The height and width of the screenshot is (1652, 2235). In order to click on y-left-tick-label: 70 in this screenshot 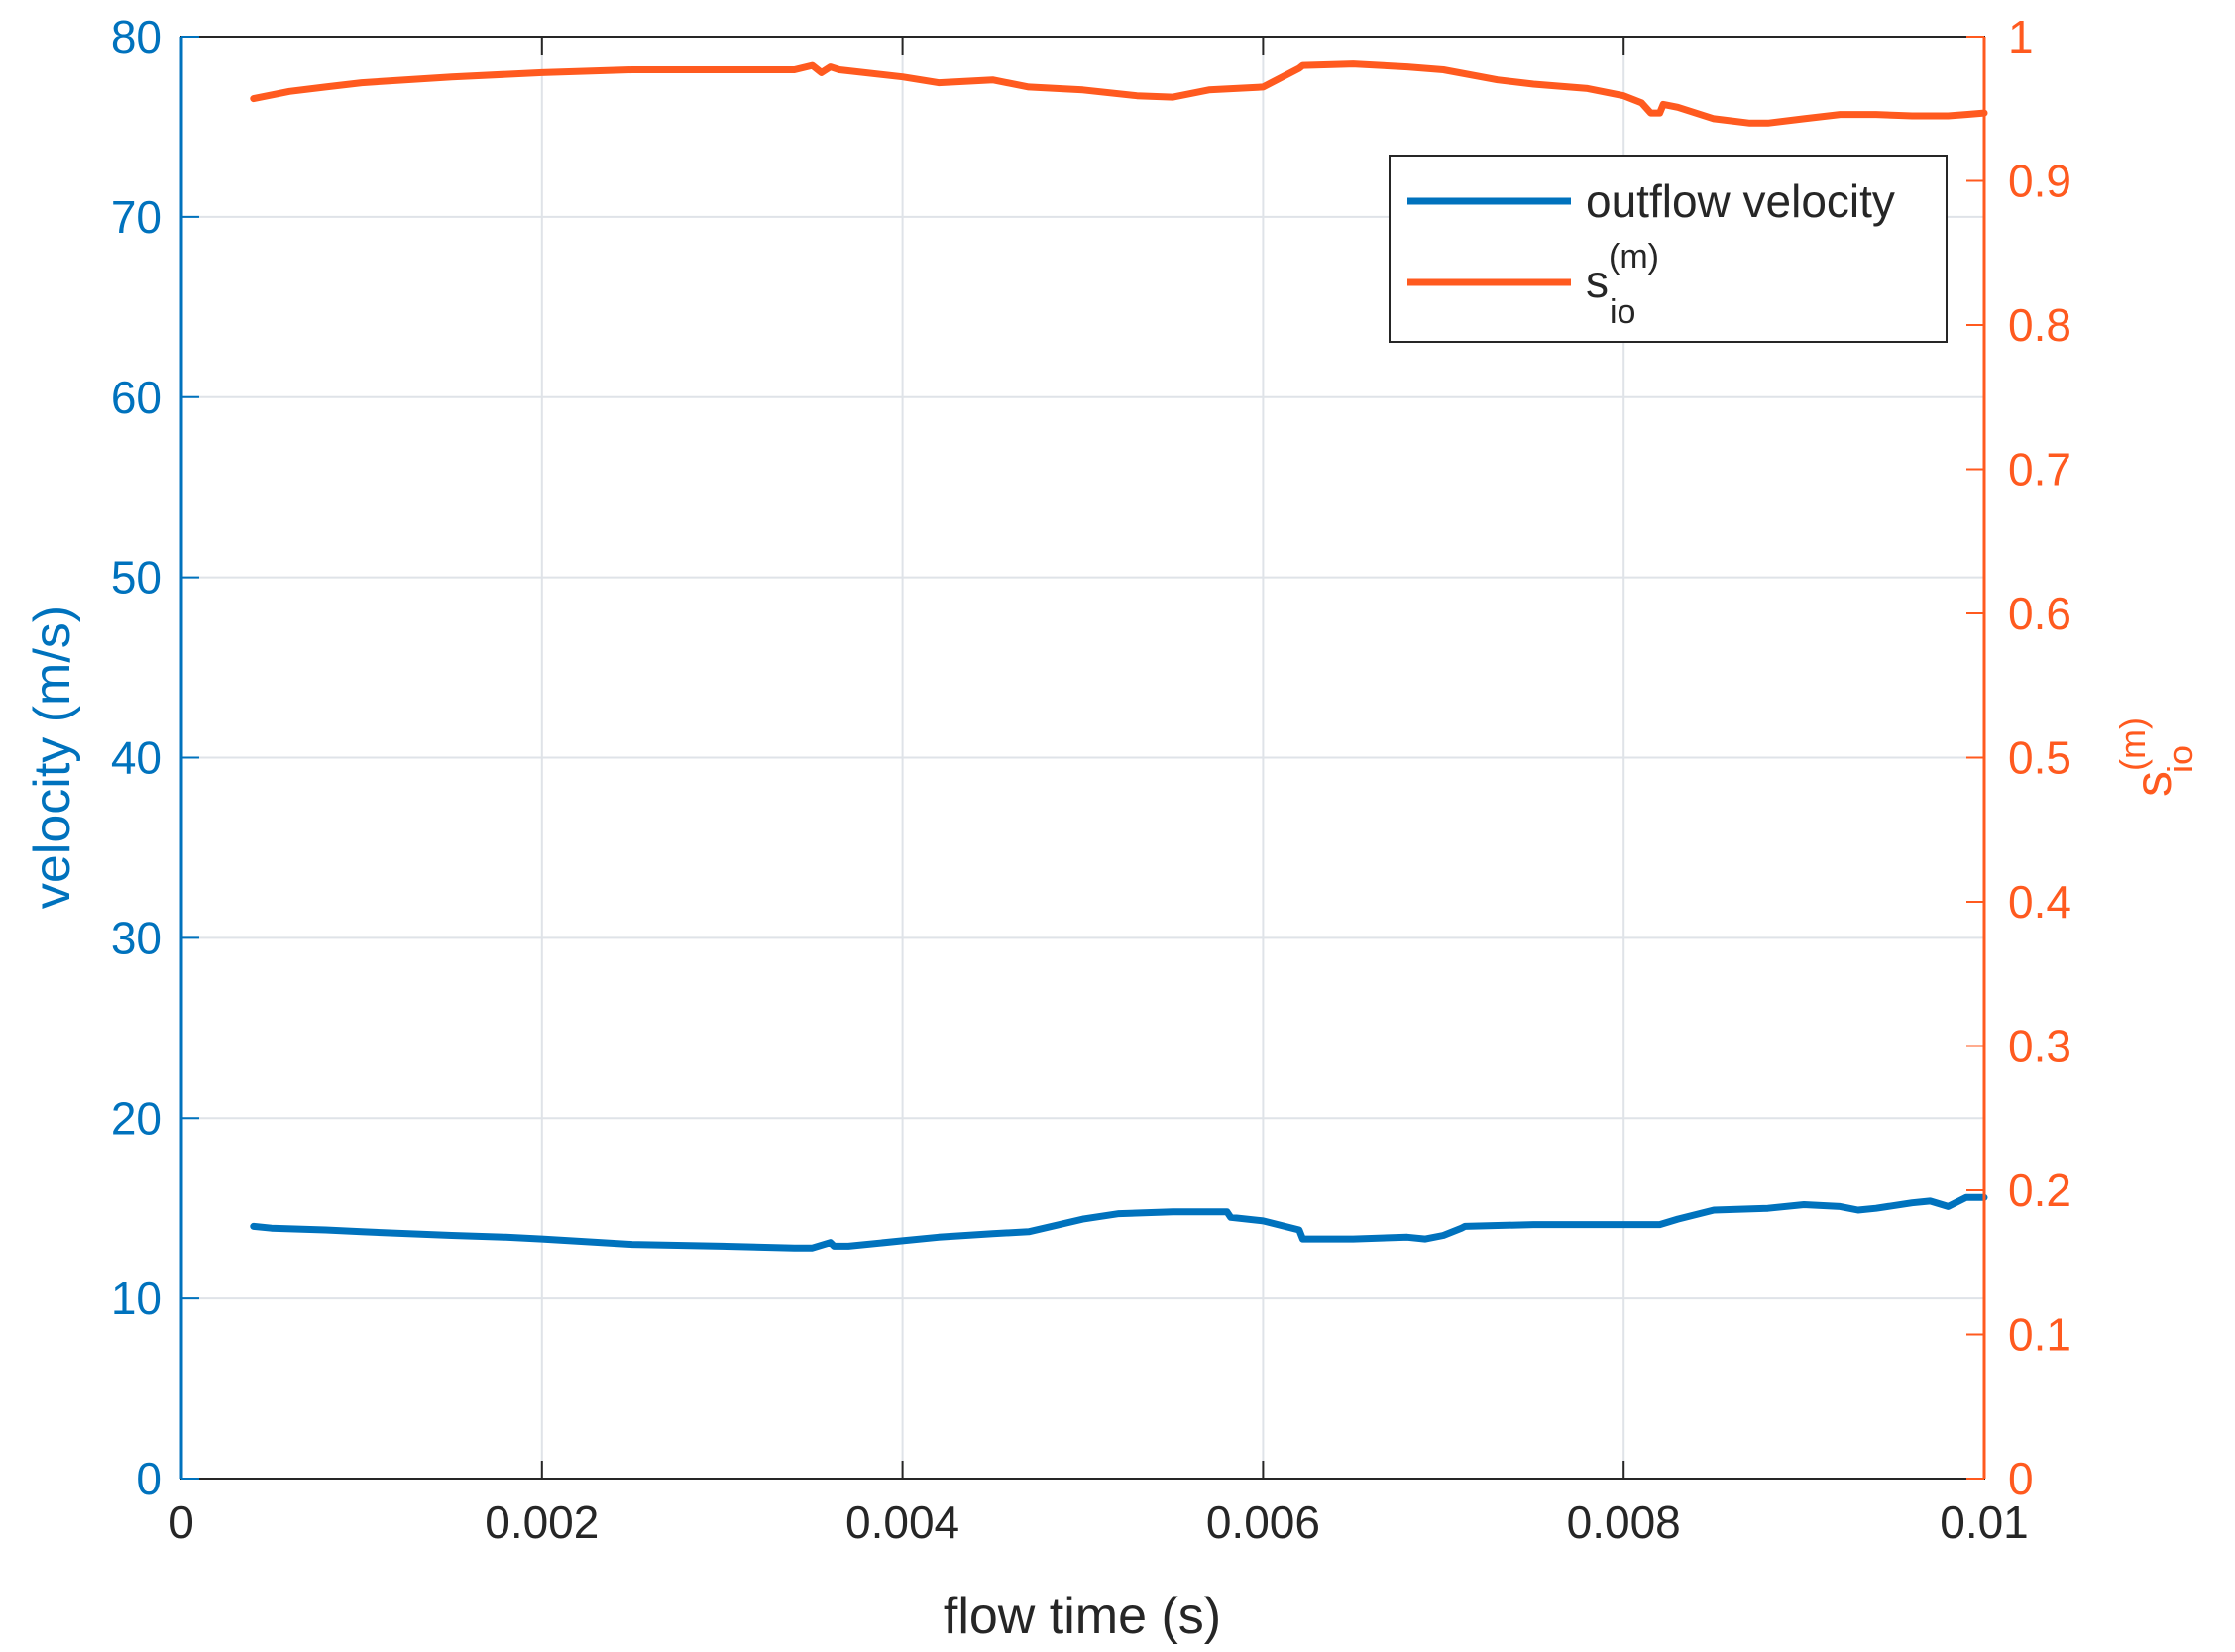, I will do `click(136, 217)`.